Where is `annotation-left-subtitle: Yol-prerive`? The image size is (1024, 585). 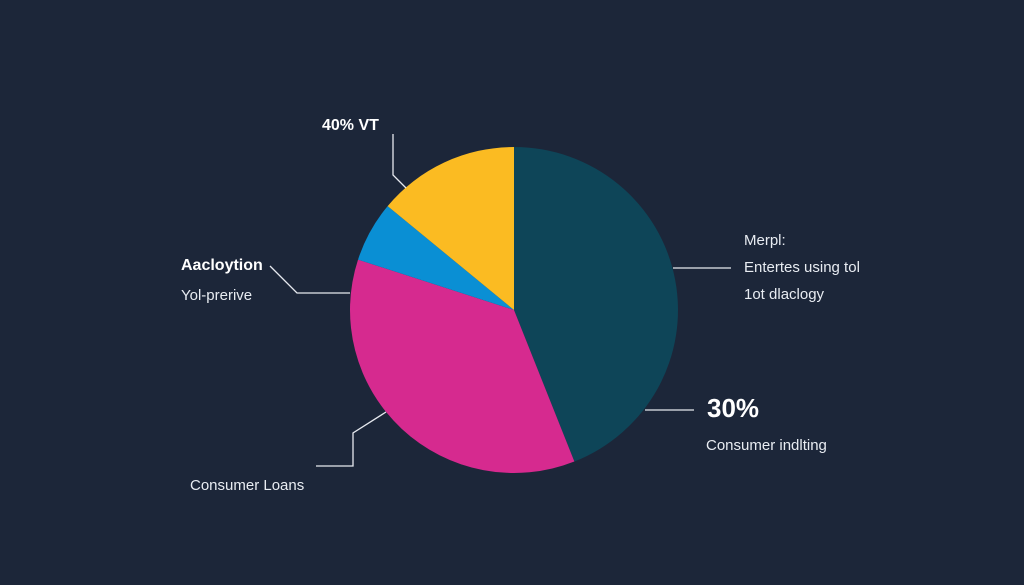 annotation-left-subtitle: Yol-prerive is located at coordinates (217, 295).